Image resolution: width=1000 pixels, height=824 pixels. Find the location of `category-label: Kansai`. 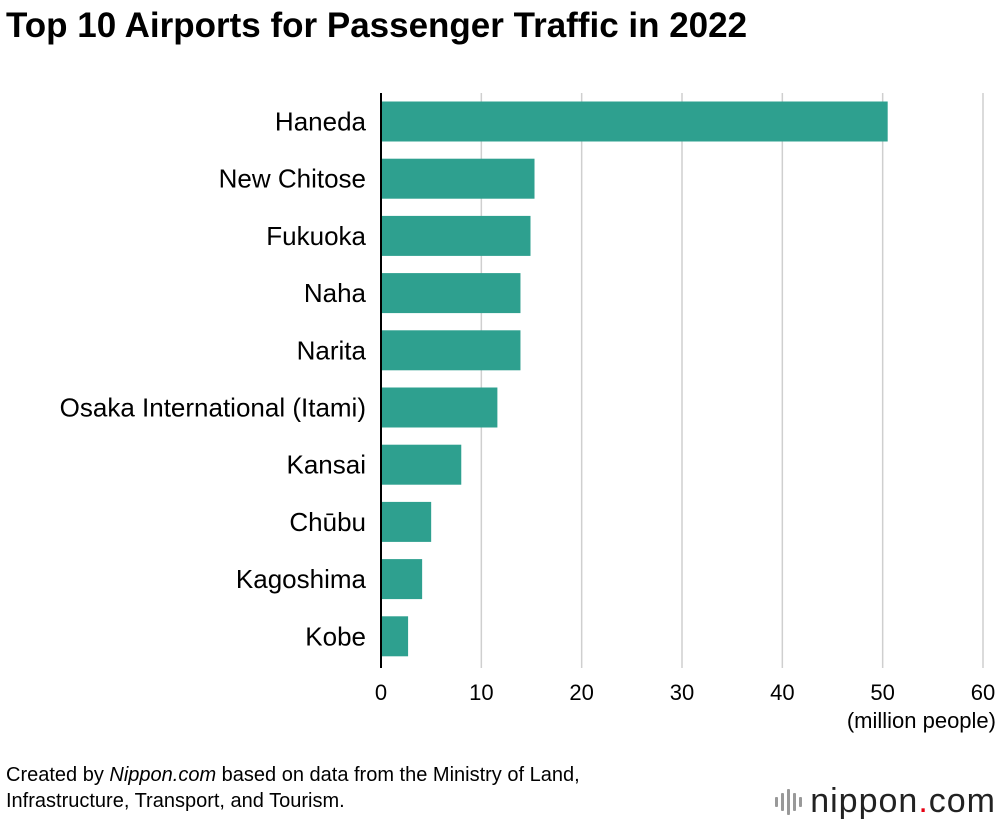

category-label: Kansai is located at coordinates (327, 465).